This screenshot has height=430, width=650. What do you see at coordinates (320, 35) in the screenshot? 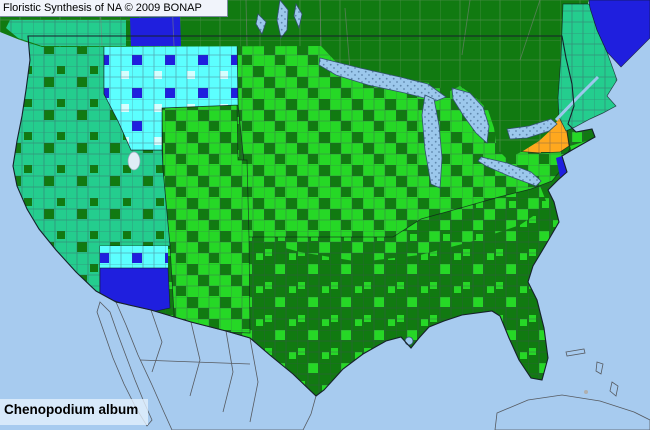
I see `province-borders` at bounding box center [320, 35].